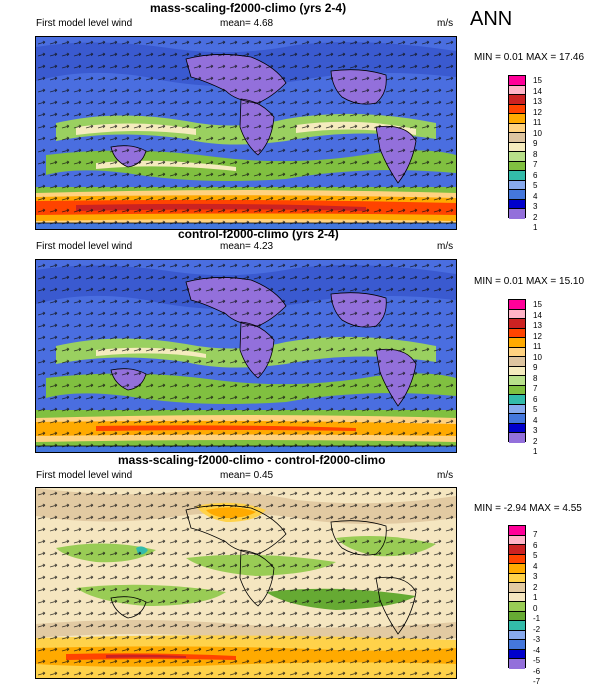 This screenshot has height=688, width=612. What do you see at coordinates (445, 475) in the screenshot?
I see `panel-units-3: m/s` at bounding box center [445, 475].